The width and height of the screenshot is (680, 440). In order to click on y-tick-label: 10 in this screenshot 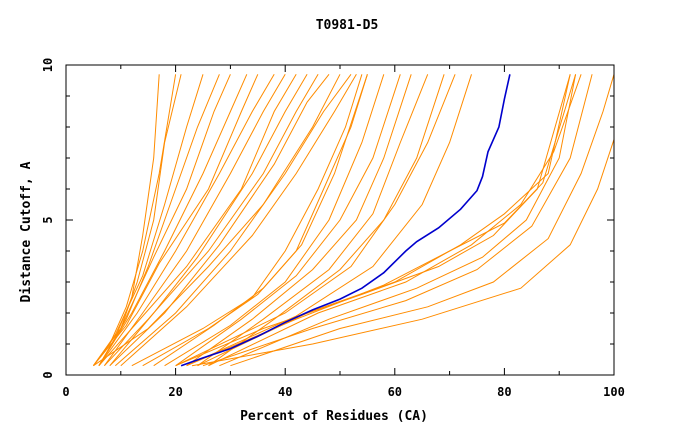, I will do `click(48, 65)`.